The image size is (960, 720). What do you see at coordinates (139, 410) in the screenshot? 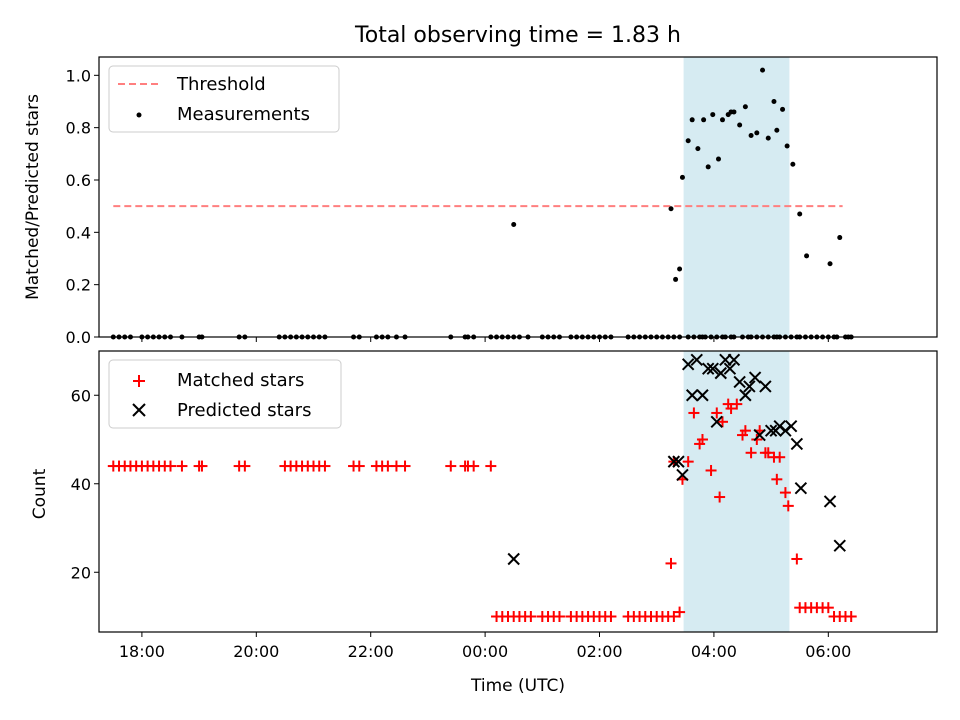
I see `predicted-legend-marker` at bounding box center [139, 410].